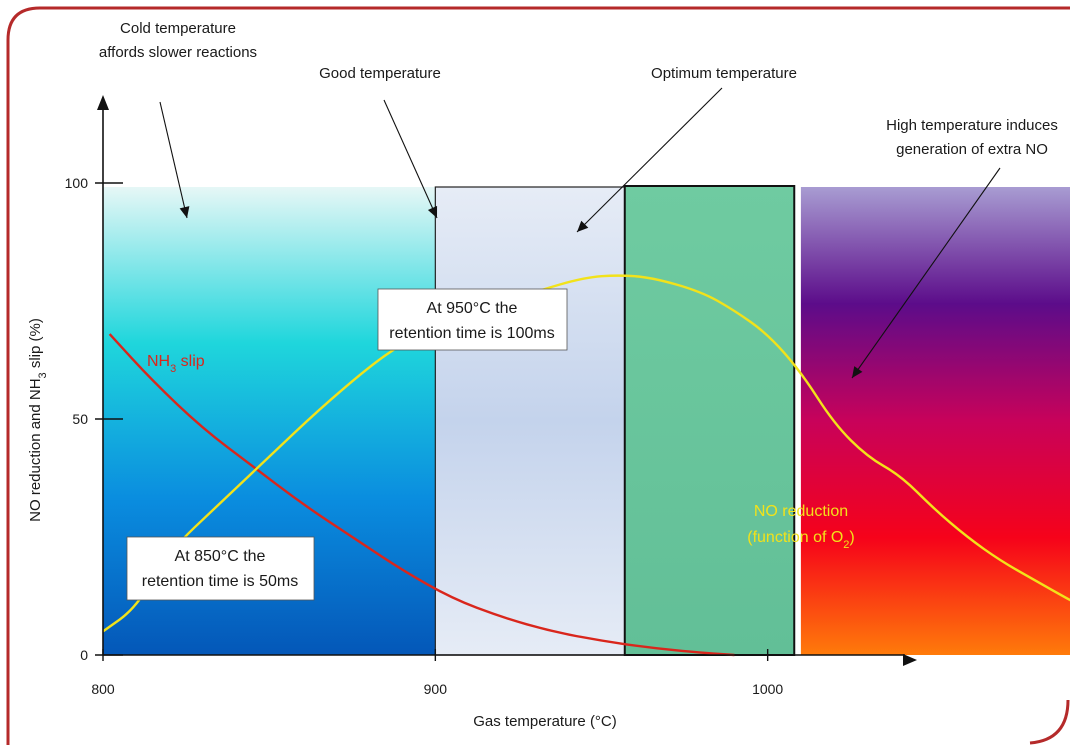 The height and width of the screenshot is (745, 1070). Describe the element at coordinates (184, 212) in the screenshot. I see `zone-pointer-head-cold` at that location.